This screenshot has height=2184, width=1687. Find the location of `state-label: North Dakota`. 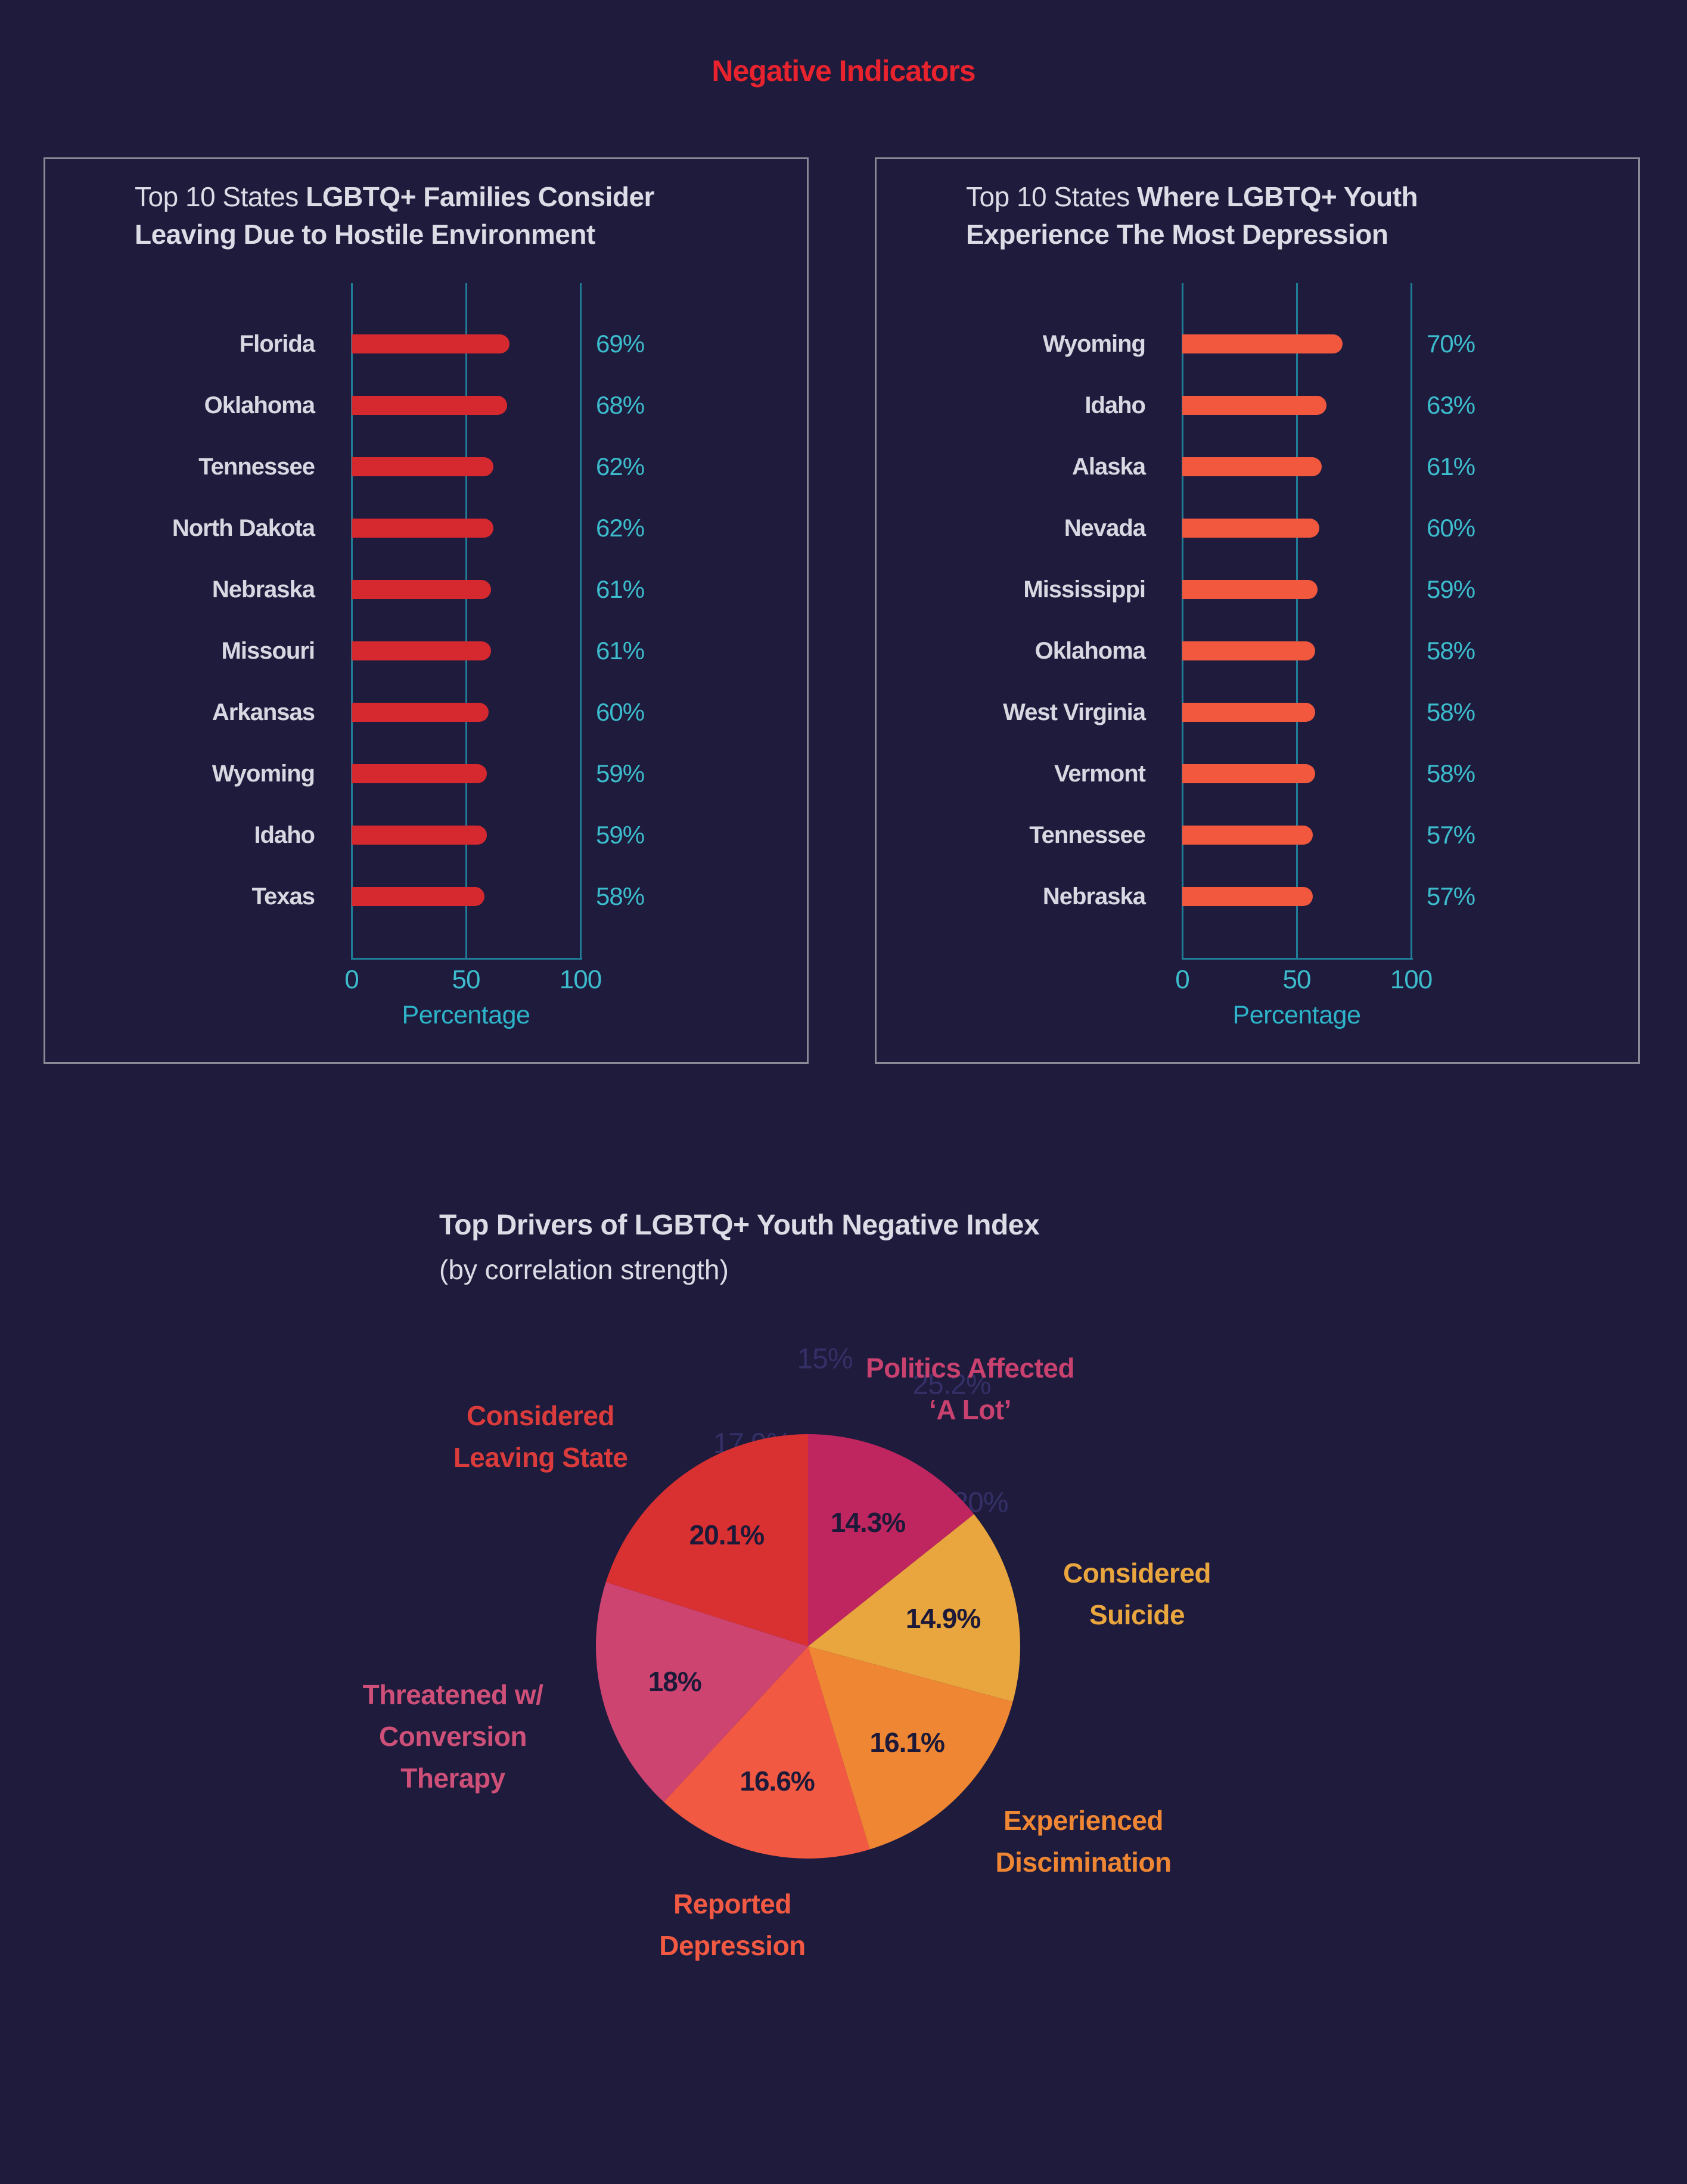

state-label: North Dakota is located at coordinates (244, 527).